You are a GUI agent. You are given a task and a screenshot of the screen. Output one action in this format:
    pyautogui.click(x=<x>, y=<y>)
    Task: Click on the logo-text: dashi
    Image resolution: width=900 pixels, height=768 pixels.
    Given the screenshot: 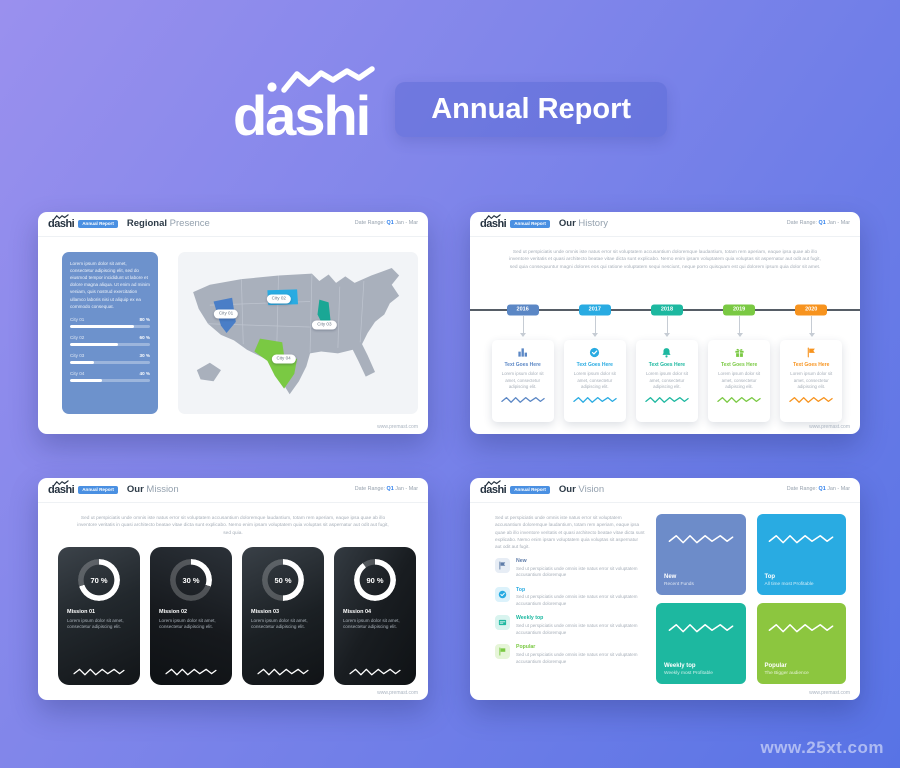 What is the action you would take?
    pyautogui.click(x=301, y=115)
    